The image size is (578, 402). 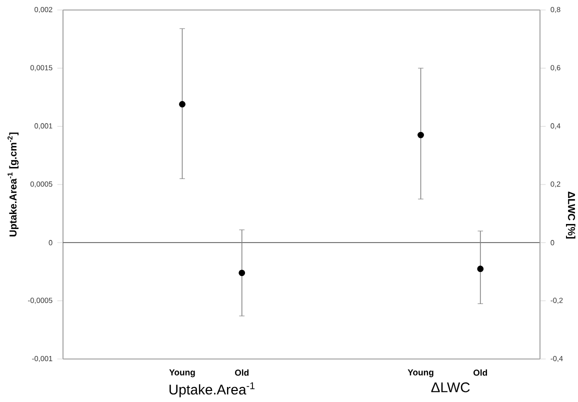 What do you see at coordinates (571, 215) in the screenshot?
I see `y2-axis-title: ΔLWC [%]` at bounding box center [571, 215].